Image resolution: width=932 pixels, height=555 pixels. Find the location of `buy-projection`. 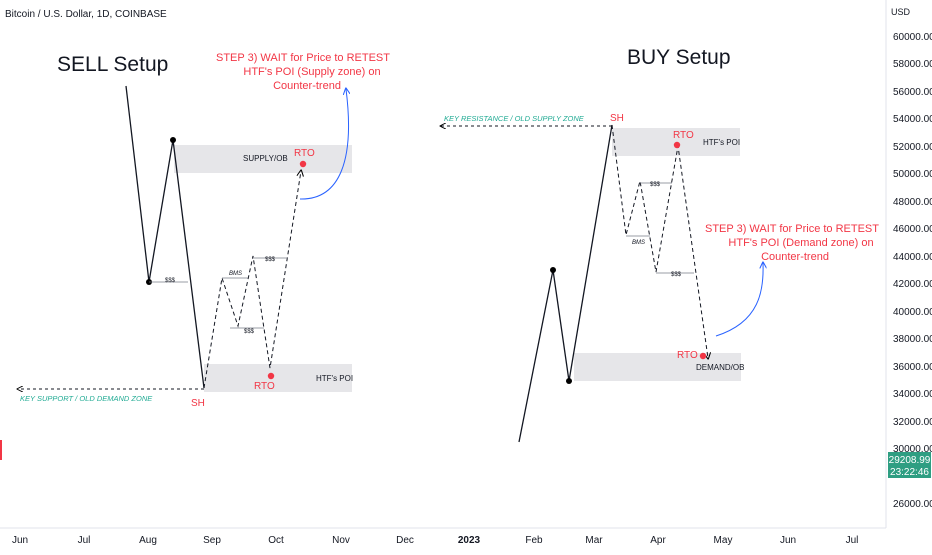

buy-projection is located at coordinates (659, 241).